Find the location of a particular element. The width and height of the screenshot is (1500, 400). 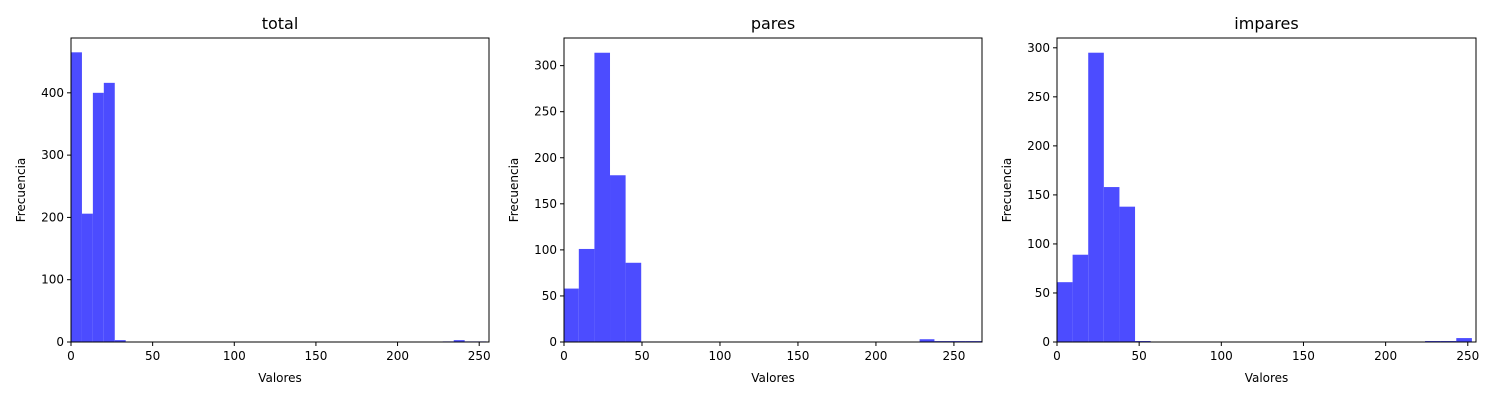

y-tick-label: 400 is located at coordinates (52, 93).